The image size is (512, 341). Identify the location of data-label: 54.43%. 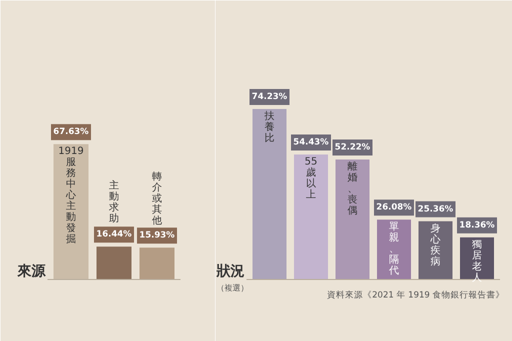
(311, 142).